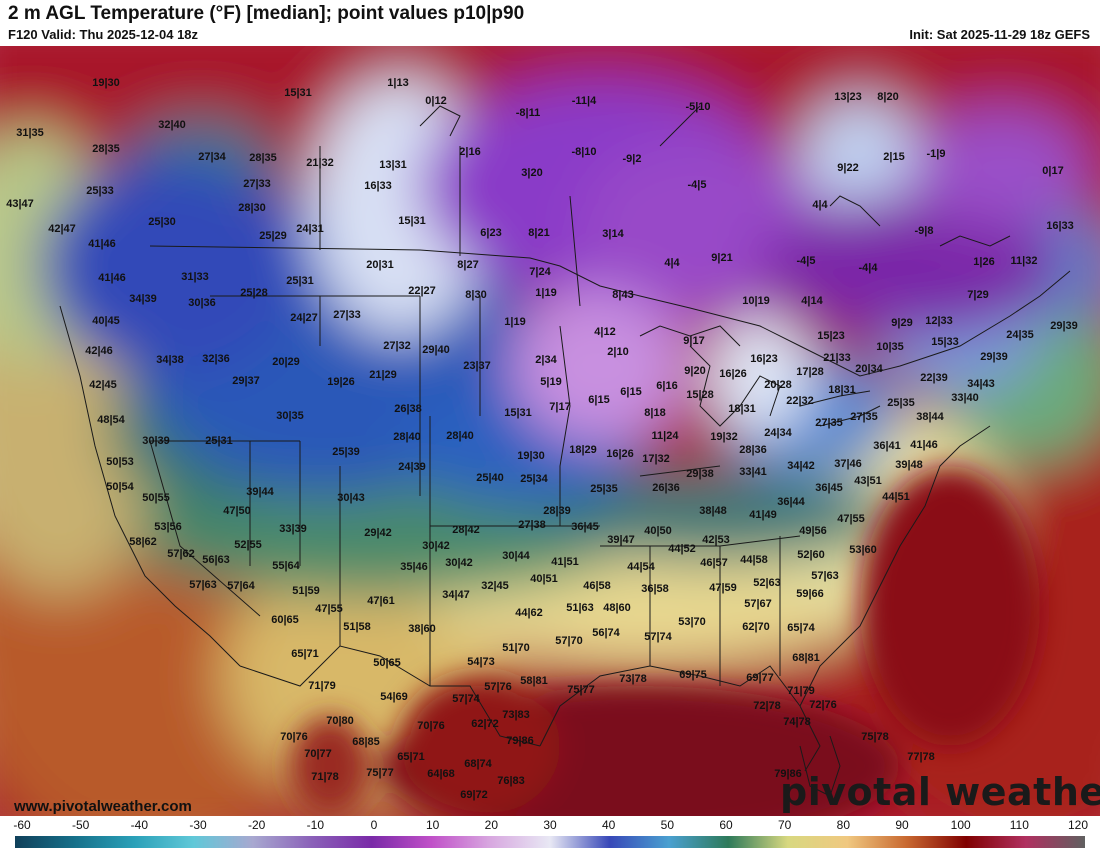 The width and height of the screenshot is (1100, 850). Describe the element at coordinates (851, 519) in the screenshot. I see `point-value: 47|55` at that location.